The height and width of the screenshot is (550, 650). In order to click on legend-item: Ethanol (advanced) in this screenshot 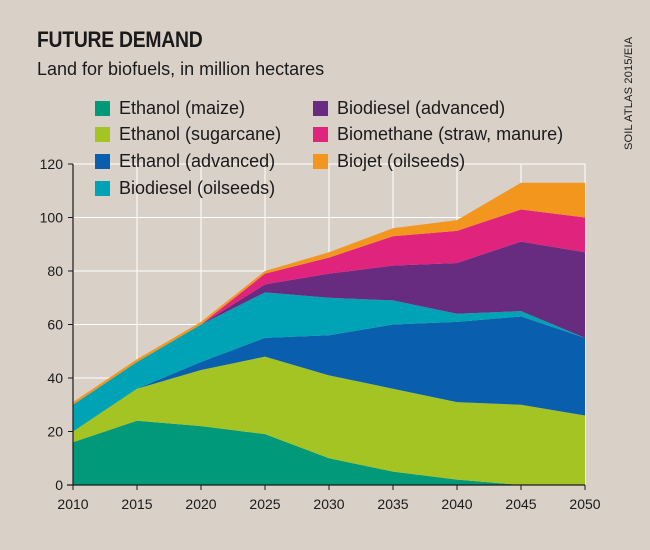, I will do `click(185, 161)`.